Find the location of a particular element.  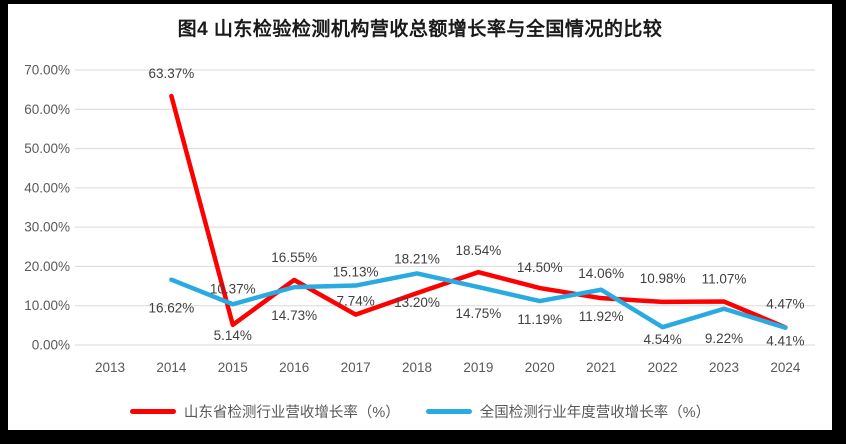

svg-text: 2019 is located at coordinates (478, 367).